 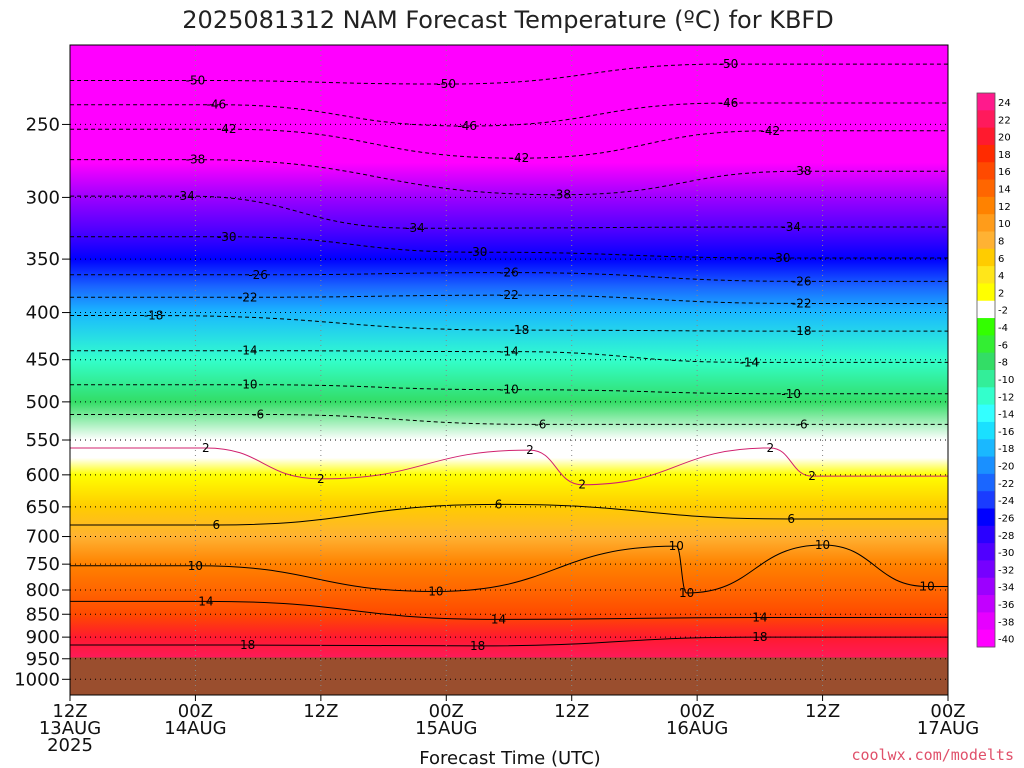 I want to click on colorbar-label: -10, so click(x=1006, y=380).